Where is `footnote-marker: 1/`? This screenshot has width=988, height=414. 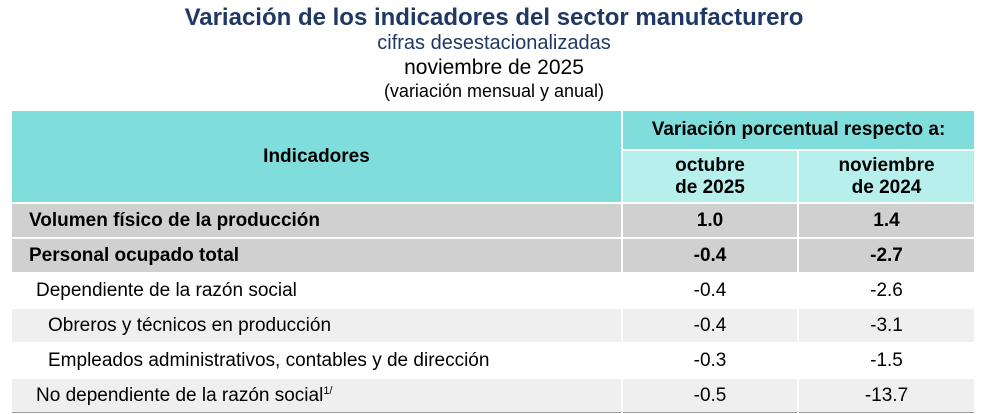
footnote-marker: 1/ is located at coordinates (328, 390).